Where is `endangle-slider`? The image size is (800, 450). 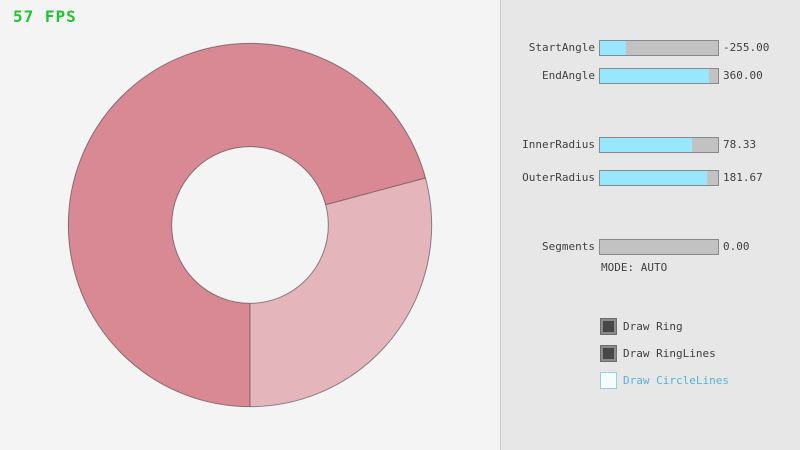
endangle-slider is located at coordinates (659, 76).